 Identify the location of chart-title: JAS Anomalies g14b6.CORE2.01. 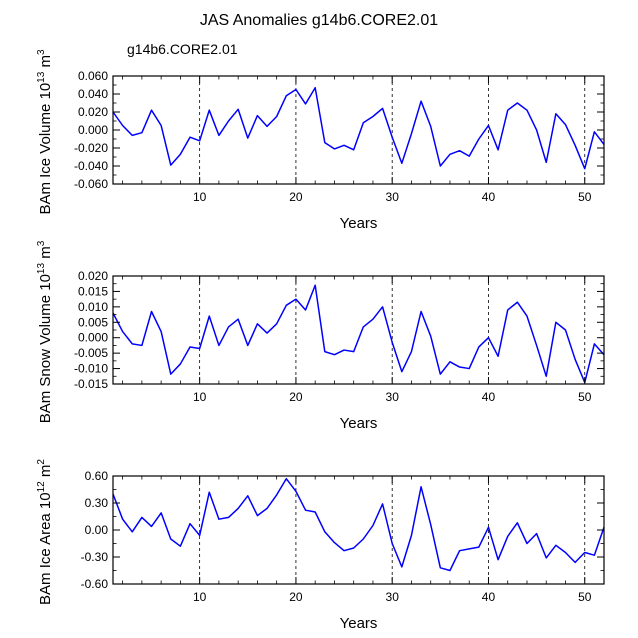
(319, 20).